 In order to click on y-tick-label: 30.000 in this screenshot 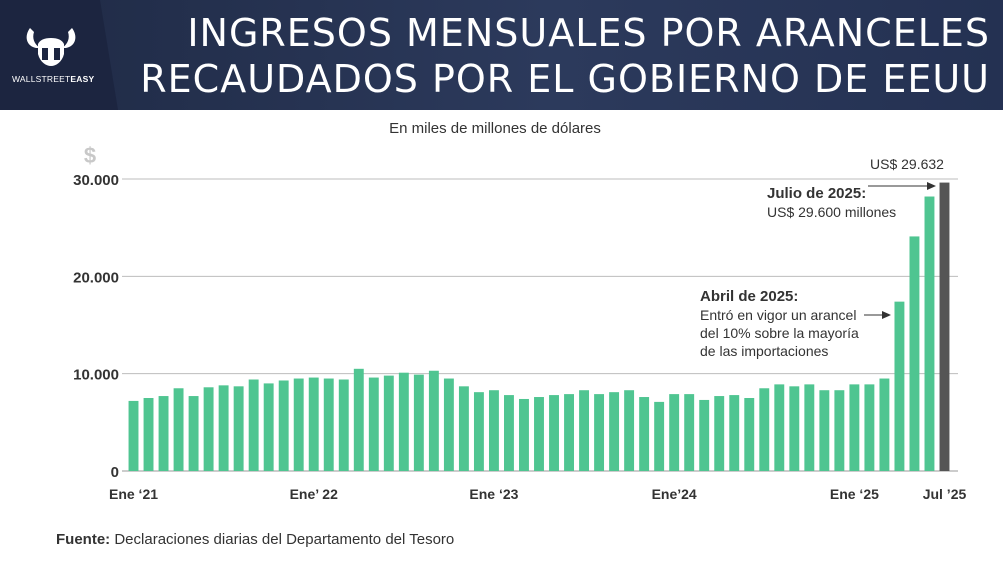, I will do `click(96, 180)`.